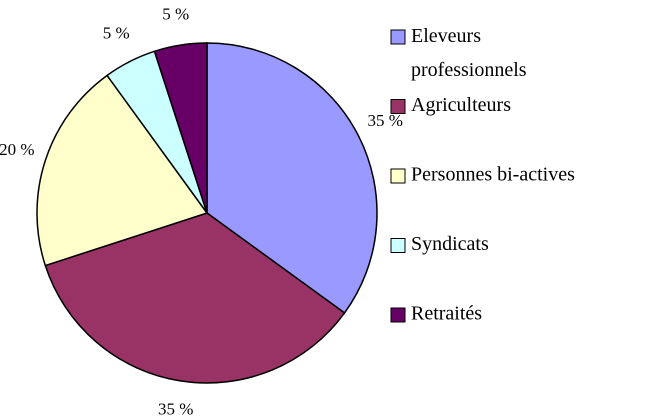 This screenshot has width=655, height=418. I want to click on legend-label: Retraités, so click(446, 314).